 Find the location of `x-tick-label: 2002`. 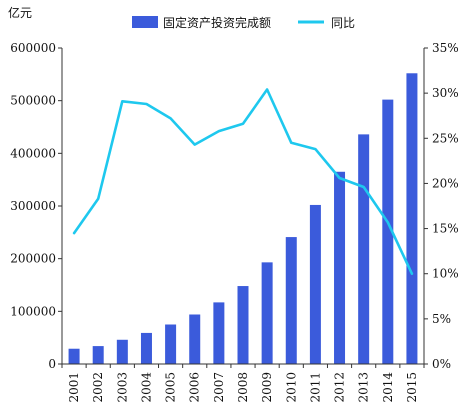

x-tick-label: 2002 is located at coordinates (98, 387).